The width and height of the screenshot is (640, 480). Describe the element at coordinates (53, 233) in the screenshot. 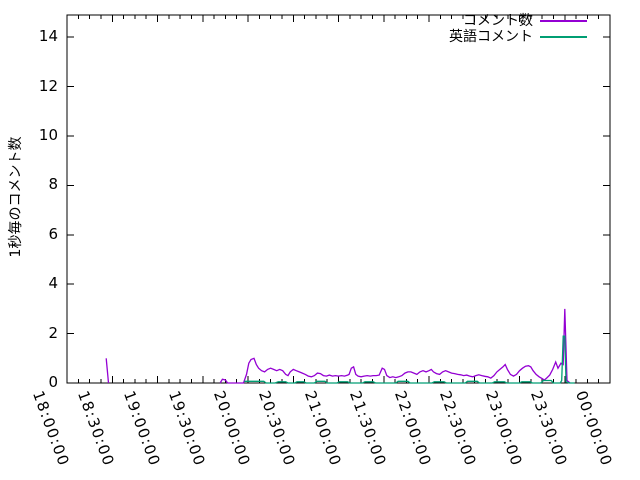

I see `y-tick-label: 6` at that location.